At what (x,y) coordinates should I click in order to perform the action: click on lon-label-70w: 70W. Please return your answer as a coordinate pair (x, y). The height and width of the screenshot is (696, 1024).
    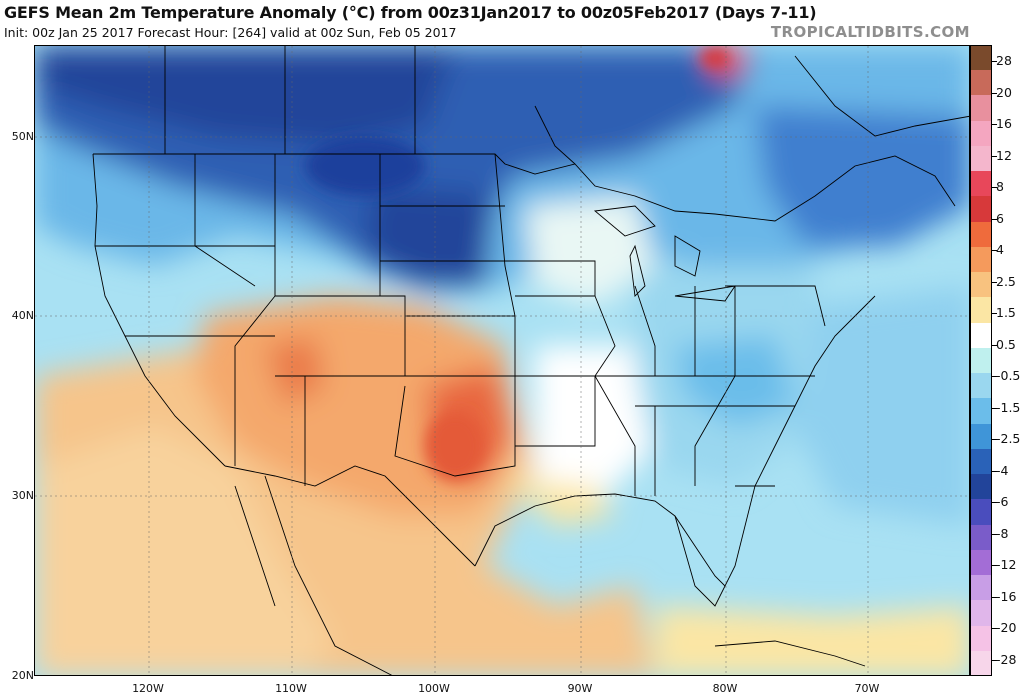
    Looking at the image, I should click on (867, 688).